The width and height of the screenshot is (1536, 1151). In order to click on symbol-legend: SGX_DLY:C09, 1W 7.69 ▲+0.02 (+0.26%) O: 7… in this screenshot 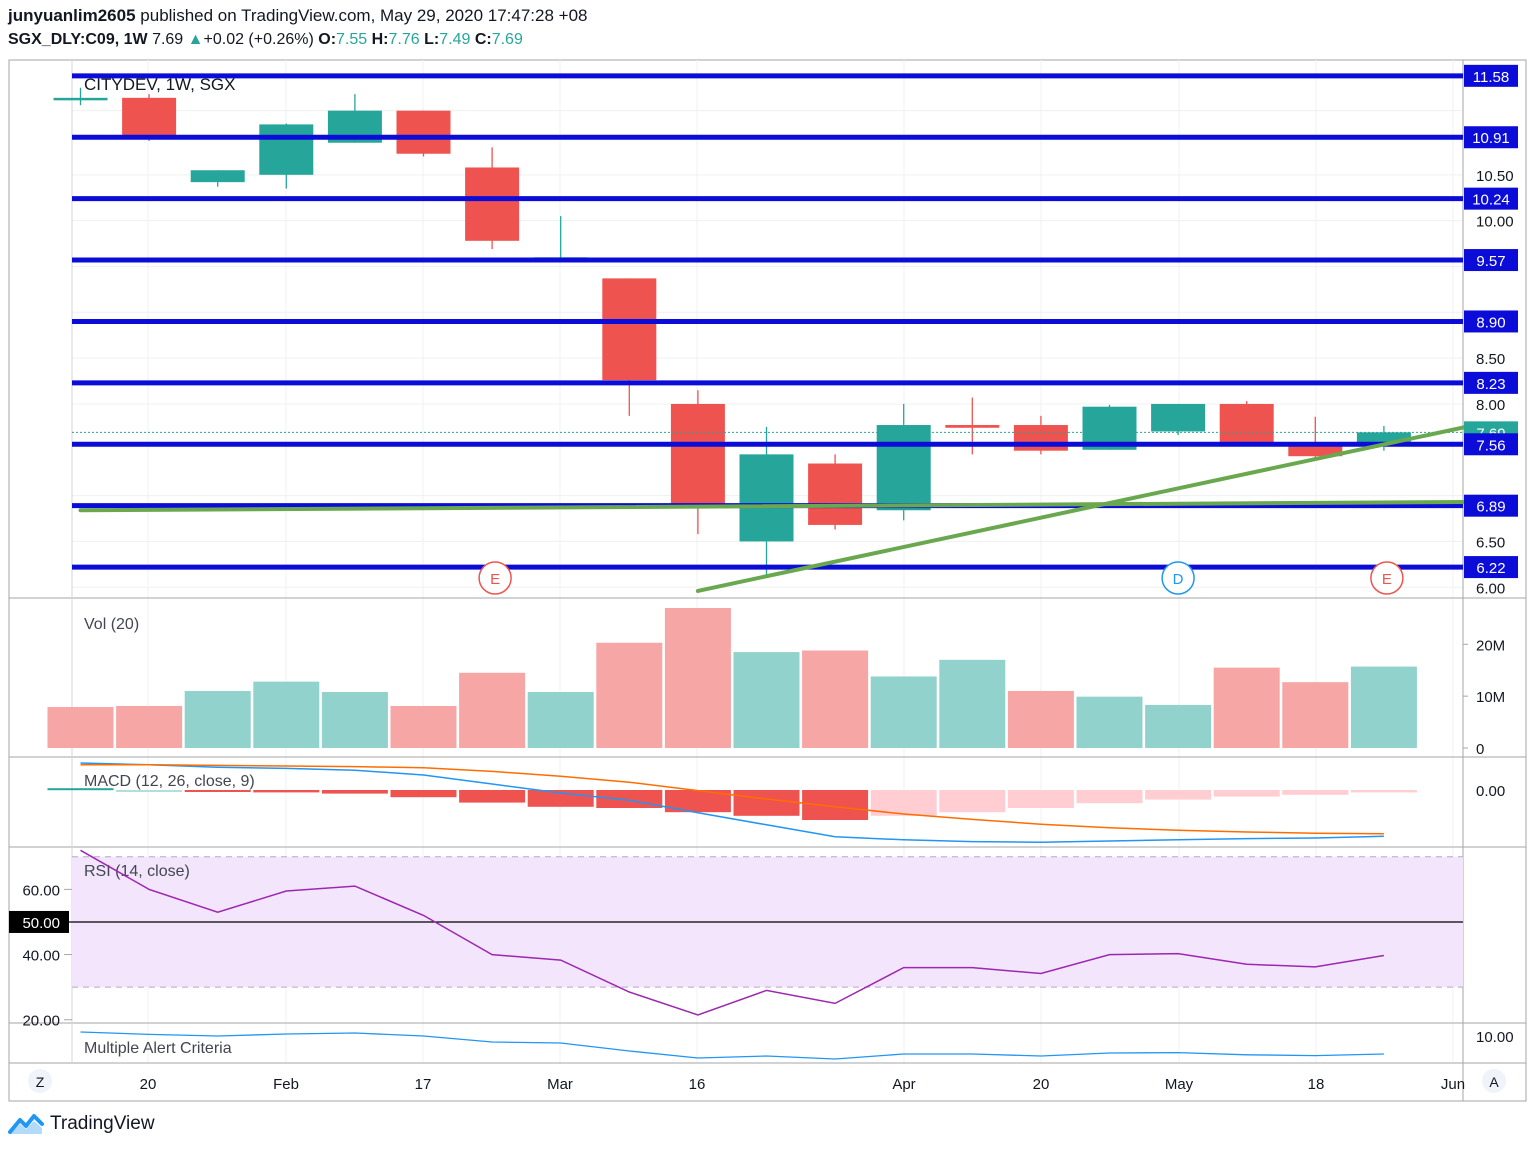, I will do `click(265, 40)`.